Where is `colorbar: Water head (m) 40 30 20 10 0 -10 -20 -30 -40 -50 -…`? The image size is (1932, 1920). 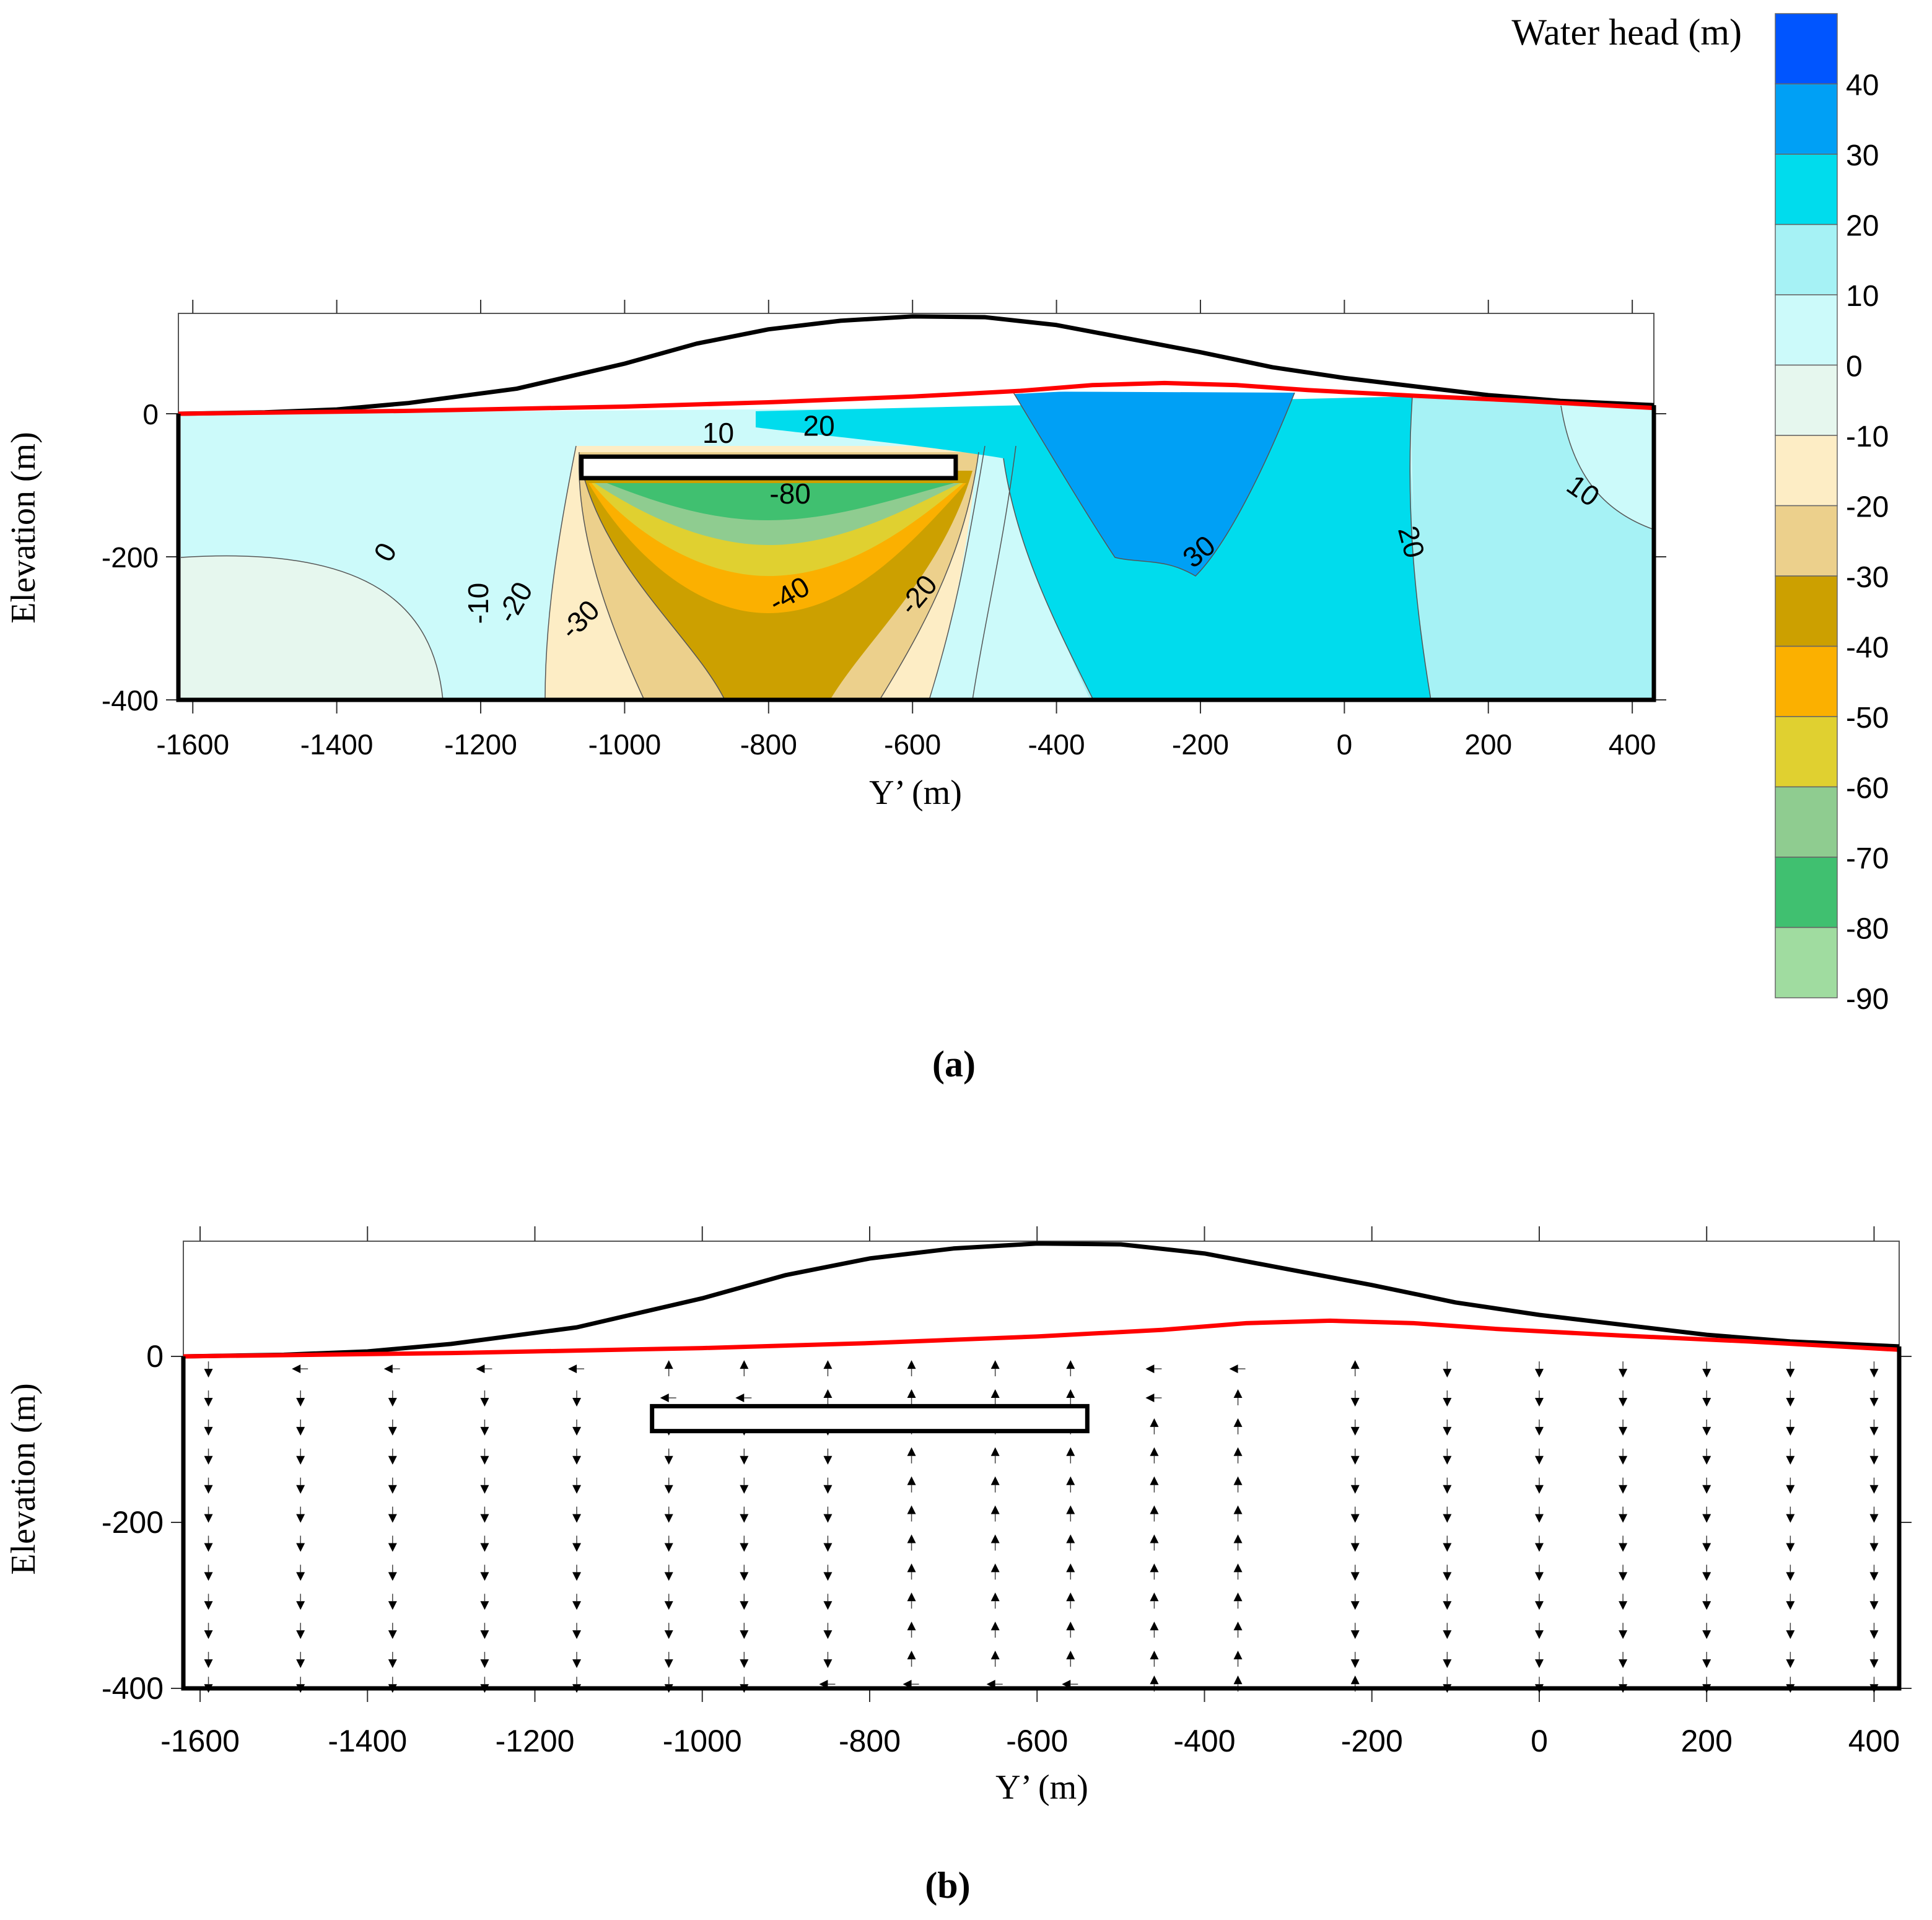 colorbar: Water head (m) 40 30 20 10 0 -10 -20 -30 -40 -50 -… is located at coordinates (1700, 514).